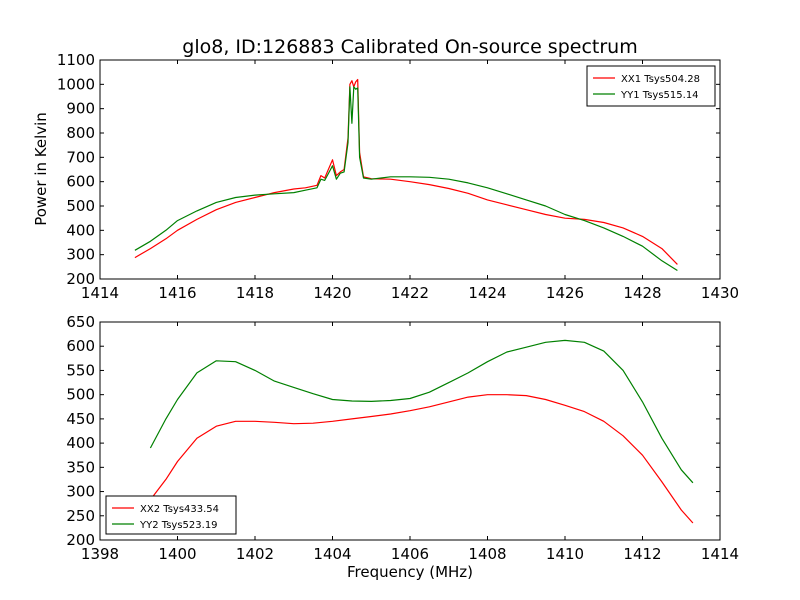 Image resolution: width=800 pixels, height=600 pixels. What do you see at coordinates (642, 554) in the screenshot?
I see `x-tick-label: 1412` at bounding box center [642, 554].